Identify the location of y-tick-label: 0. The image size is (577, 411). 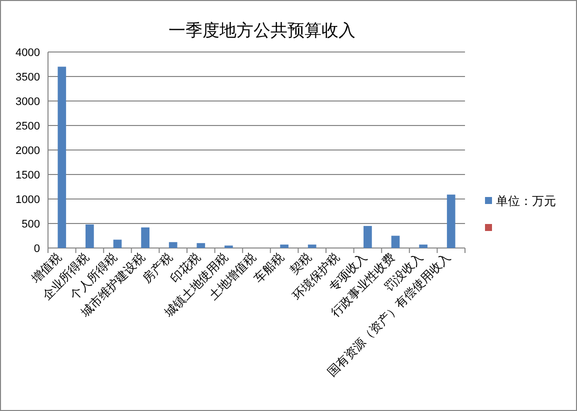
(37, 249).